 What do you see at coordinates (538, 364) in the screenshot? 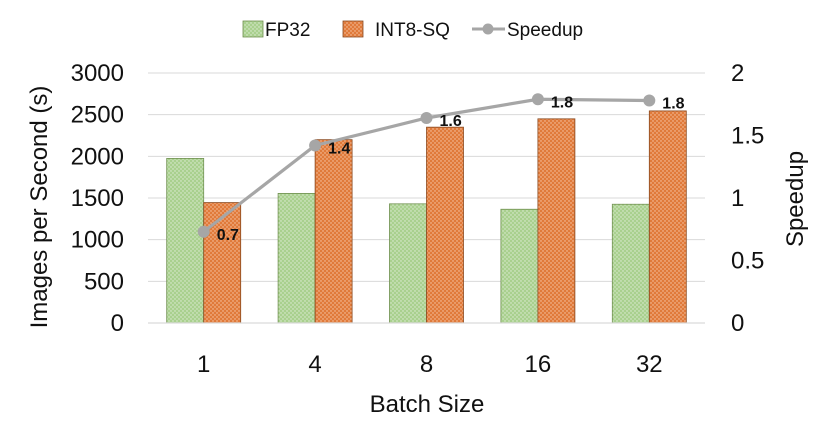
I see `x-tick-label: 16` at bounding box center [538, 364].